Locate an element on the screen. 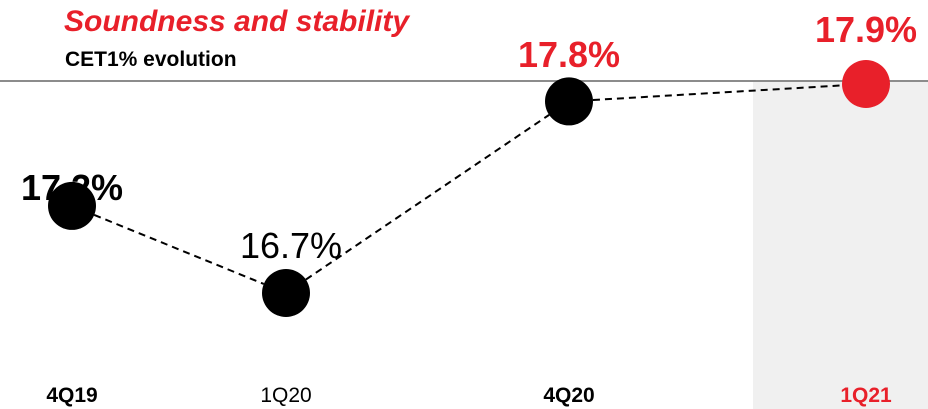 Image resolution: width=928 pixels, height=409 pixels. data-point-1q21 is located at coordinates (866, 84).